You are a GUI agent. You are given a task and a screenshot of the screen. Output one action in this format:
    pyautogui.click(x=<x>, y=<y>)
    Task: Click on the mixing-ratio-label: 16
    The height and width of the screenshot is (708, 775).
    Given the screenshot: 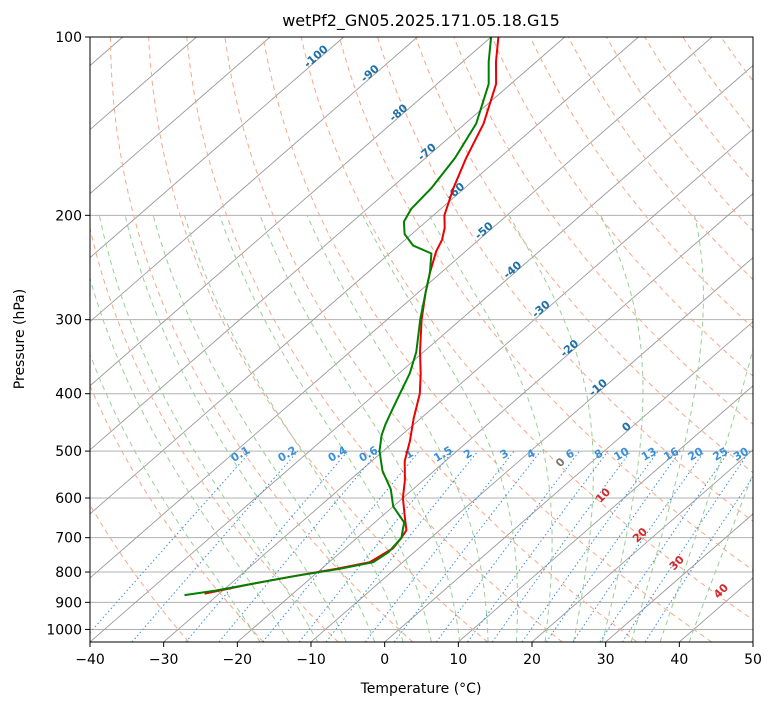 What is the action you would take?
    pyautogui.click(x=671, y=454)
    